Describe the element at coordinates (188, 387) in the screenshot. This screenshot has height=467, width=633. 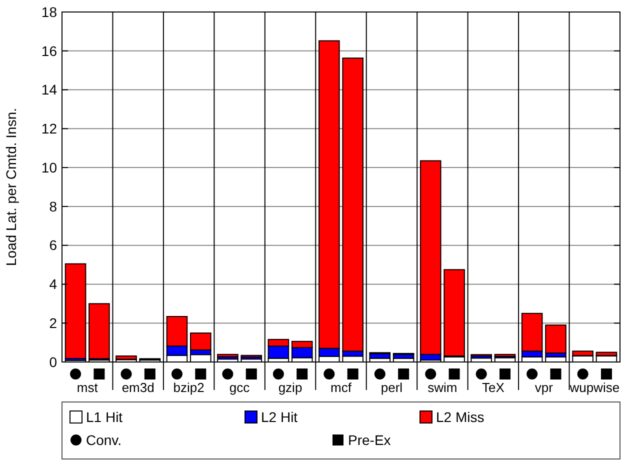
I see `x-tick-label: bzip2` at that location.